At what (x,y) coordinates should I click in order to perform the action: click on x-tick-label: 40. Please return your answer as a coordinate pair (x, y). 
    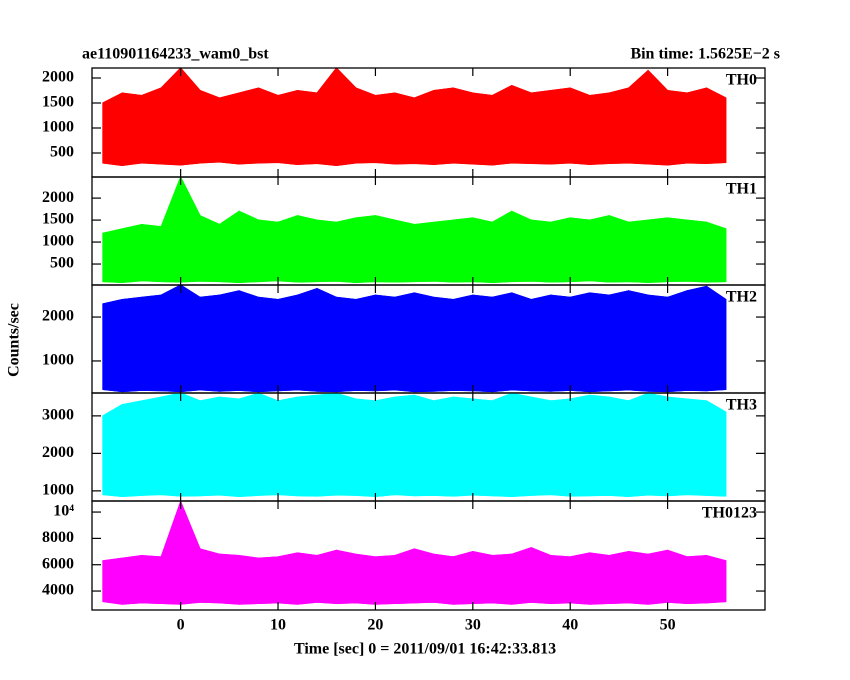
    Looking at the image, I should click on (570, 625).